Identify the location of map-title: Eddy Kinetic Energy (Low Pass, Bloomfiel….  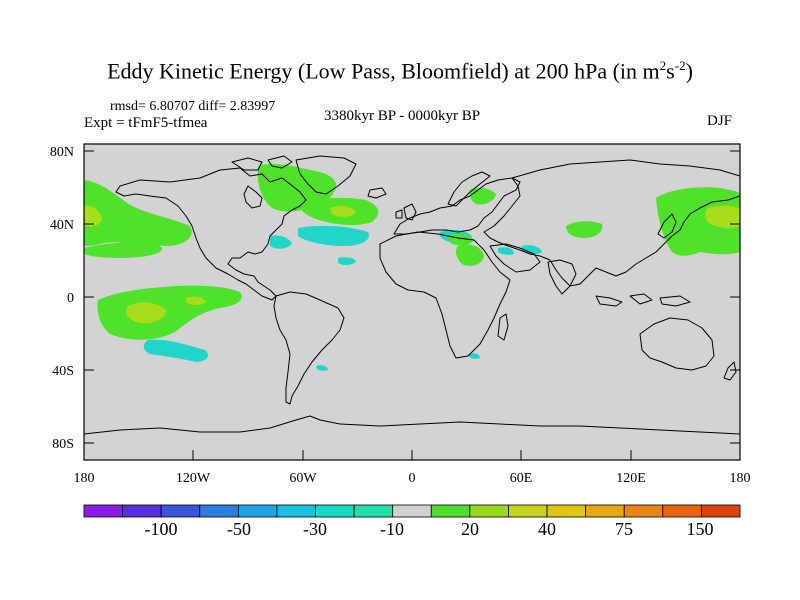
(400, 71).